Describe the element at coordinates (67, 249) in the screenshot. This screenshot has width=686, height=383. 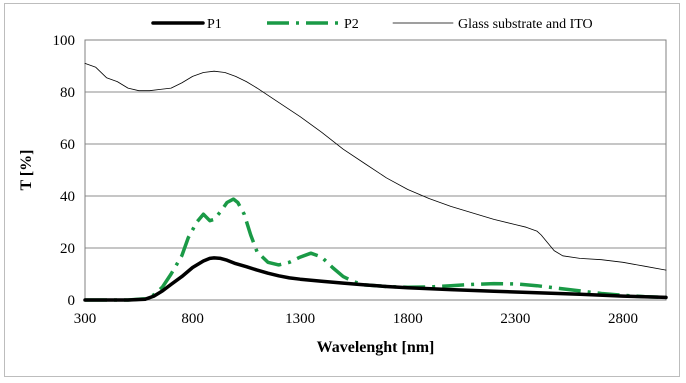
I see `y-tick-label: 20` at that location.